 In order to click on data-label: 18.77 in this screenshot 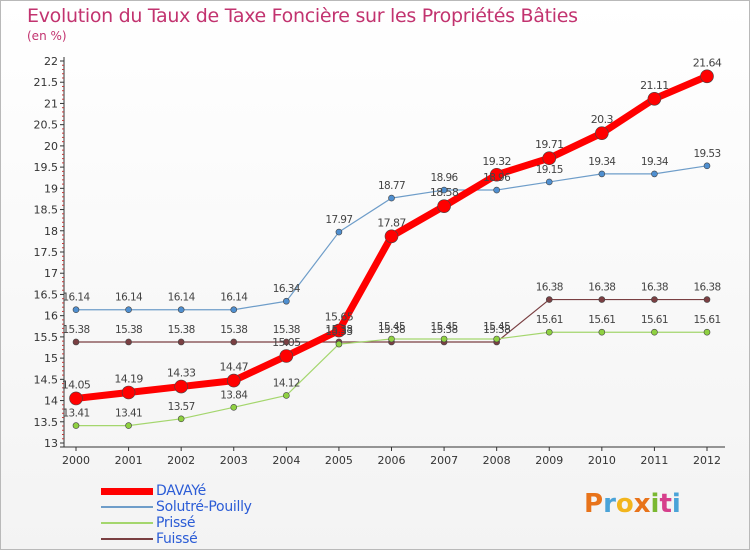, I will do `click(391, 186)`.